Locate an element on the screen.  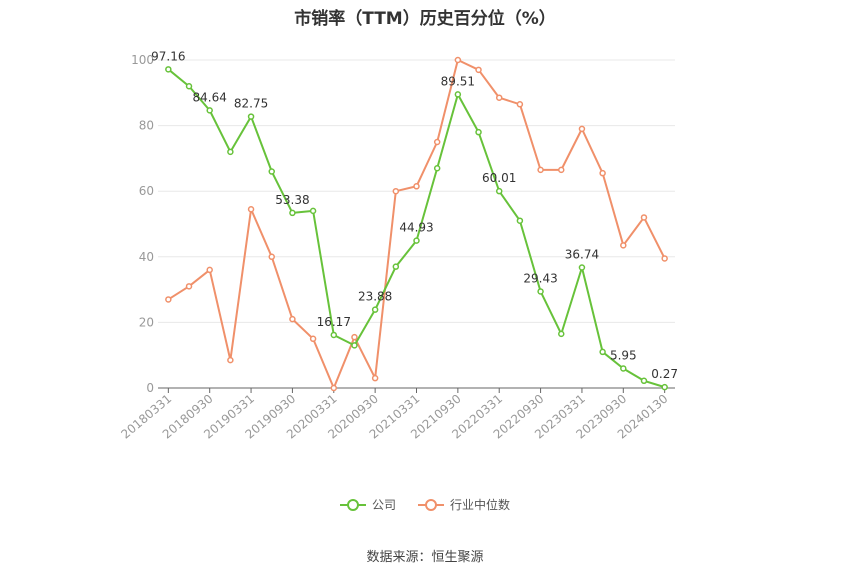
y-tick-label: 20 is located at coordinates (146, 322).